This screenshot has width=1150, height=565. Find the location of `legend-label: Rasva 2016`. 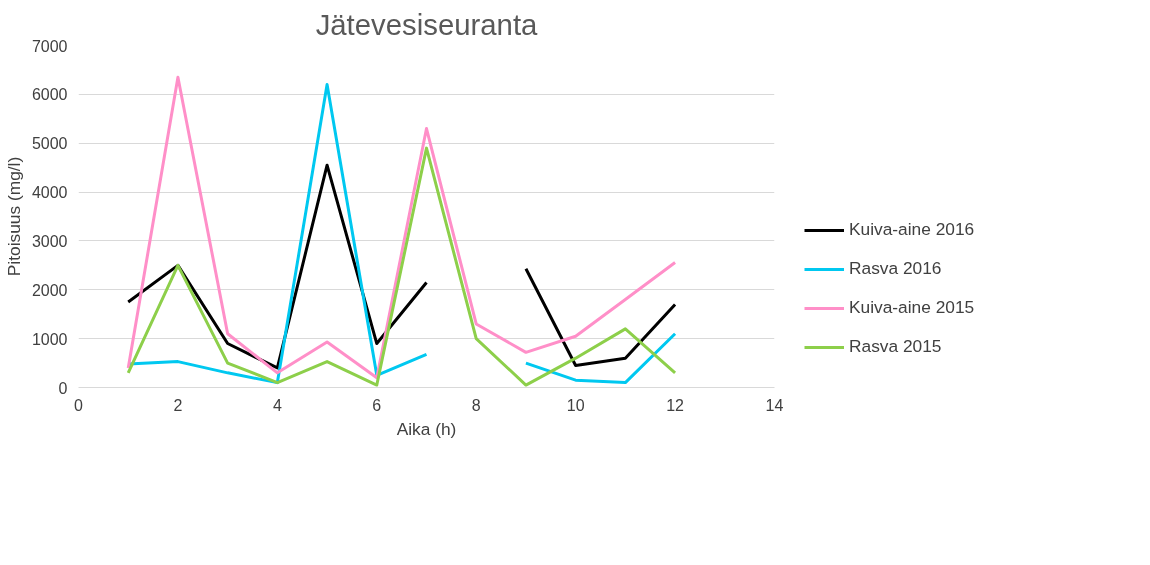

legend-label: Rasva 2016 is located at coordinates (895, 268).